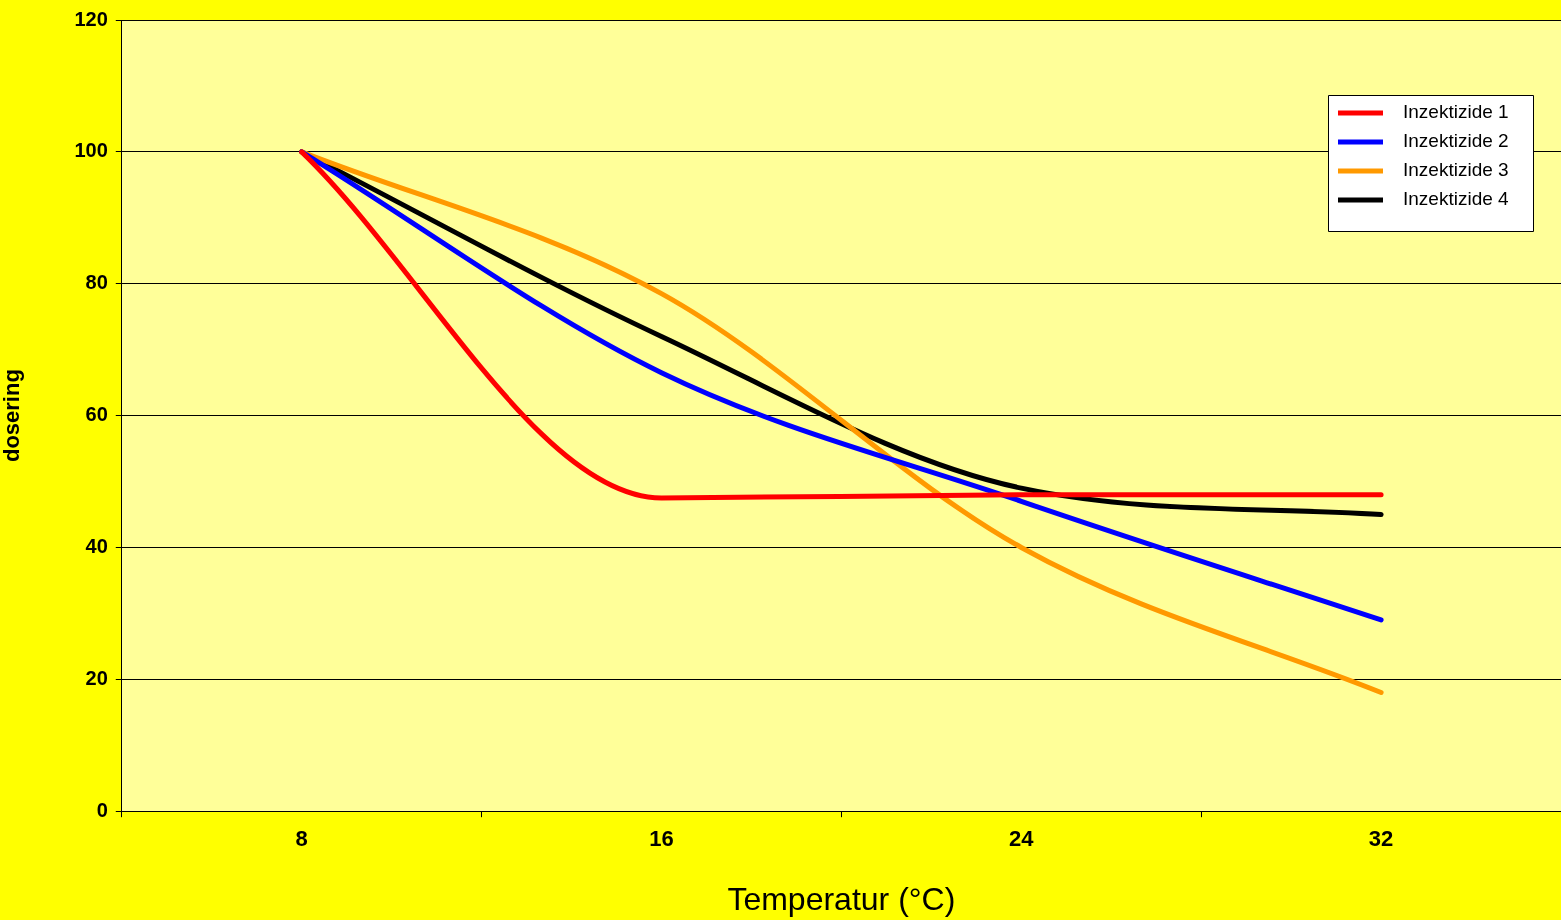 Image resolution: width=1561 pixels, height=920 pixels. I want to click on x-tick-label: 24, so click(1022, 839).